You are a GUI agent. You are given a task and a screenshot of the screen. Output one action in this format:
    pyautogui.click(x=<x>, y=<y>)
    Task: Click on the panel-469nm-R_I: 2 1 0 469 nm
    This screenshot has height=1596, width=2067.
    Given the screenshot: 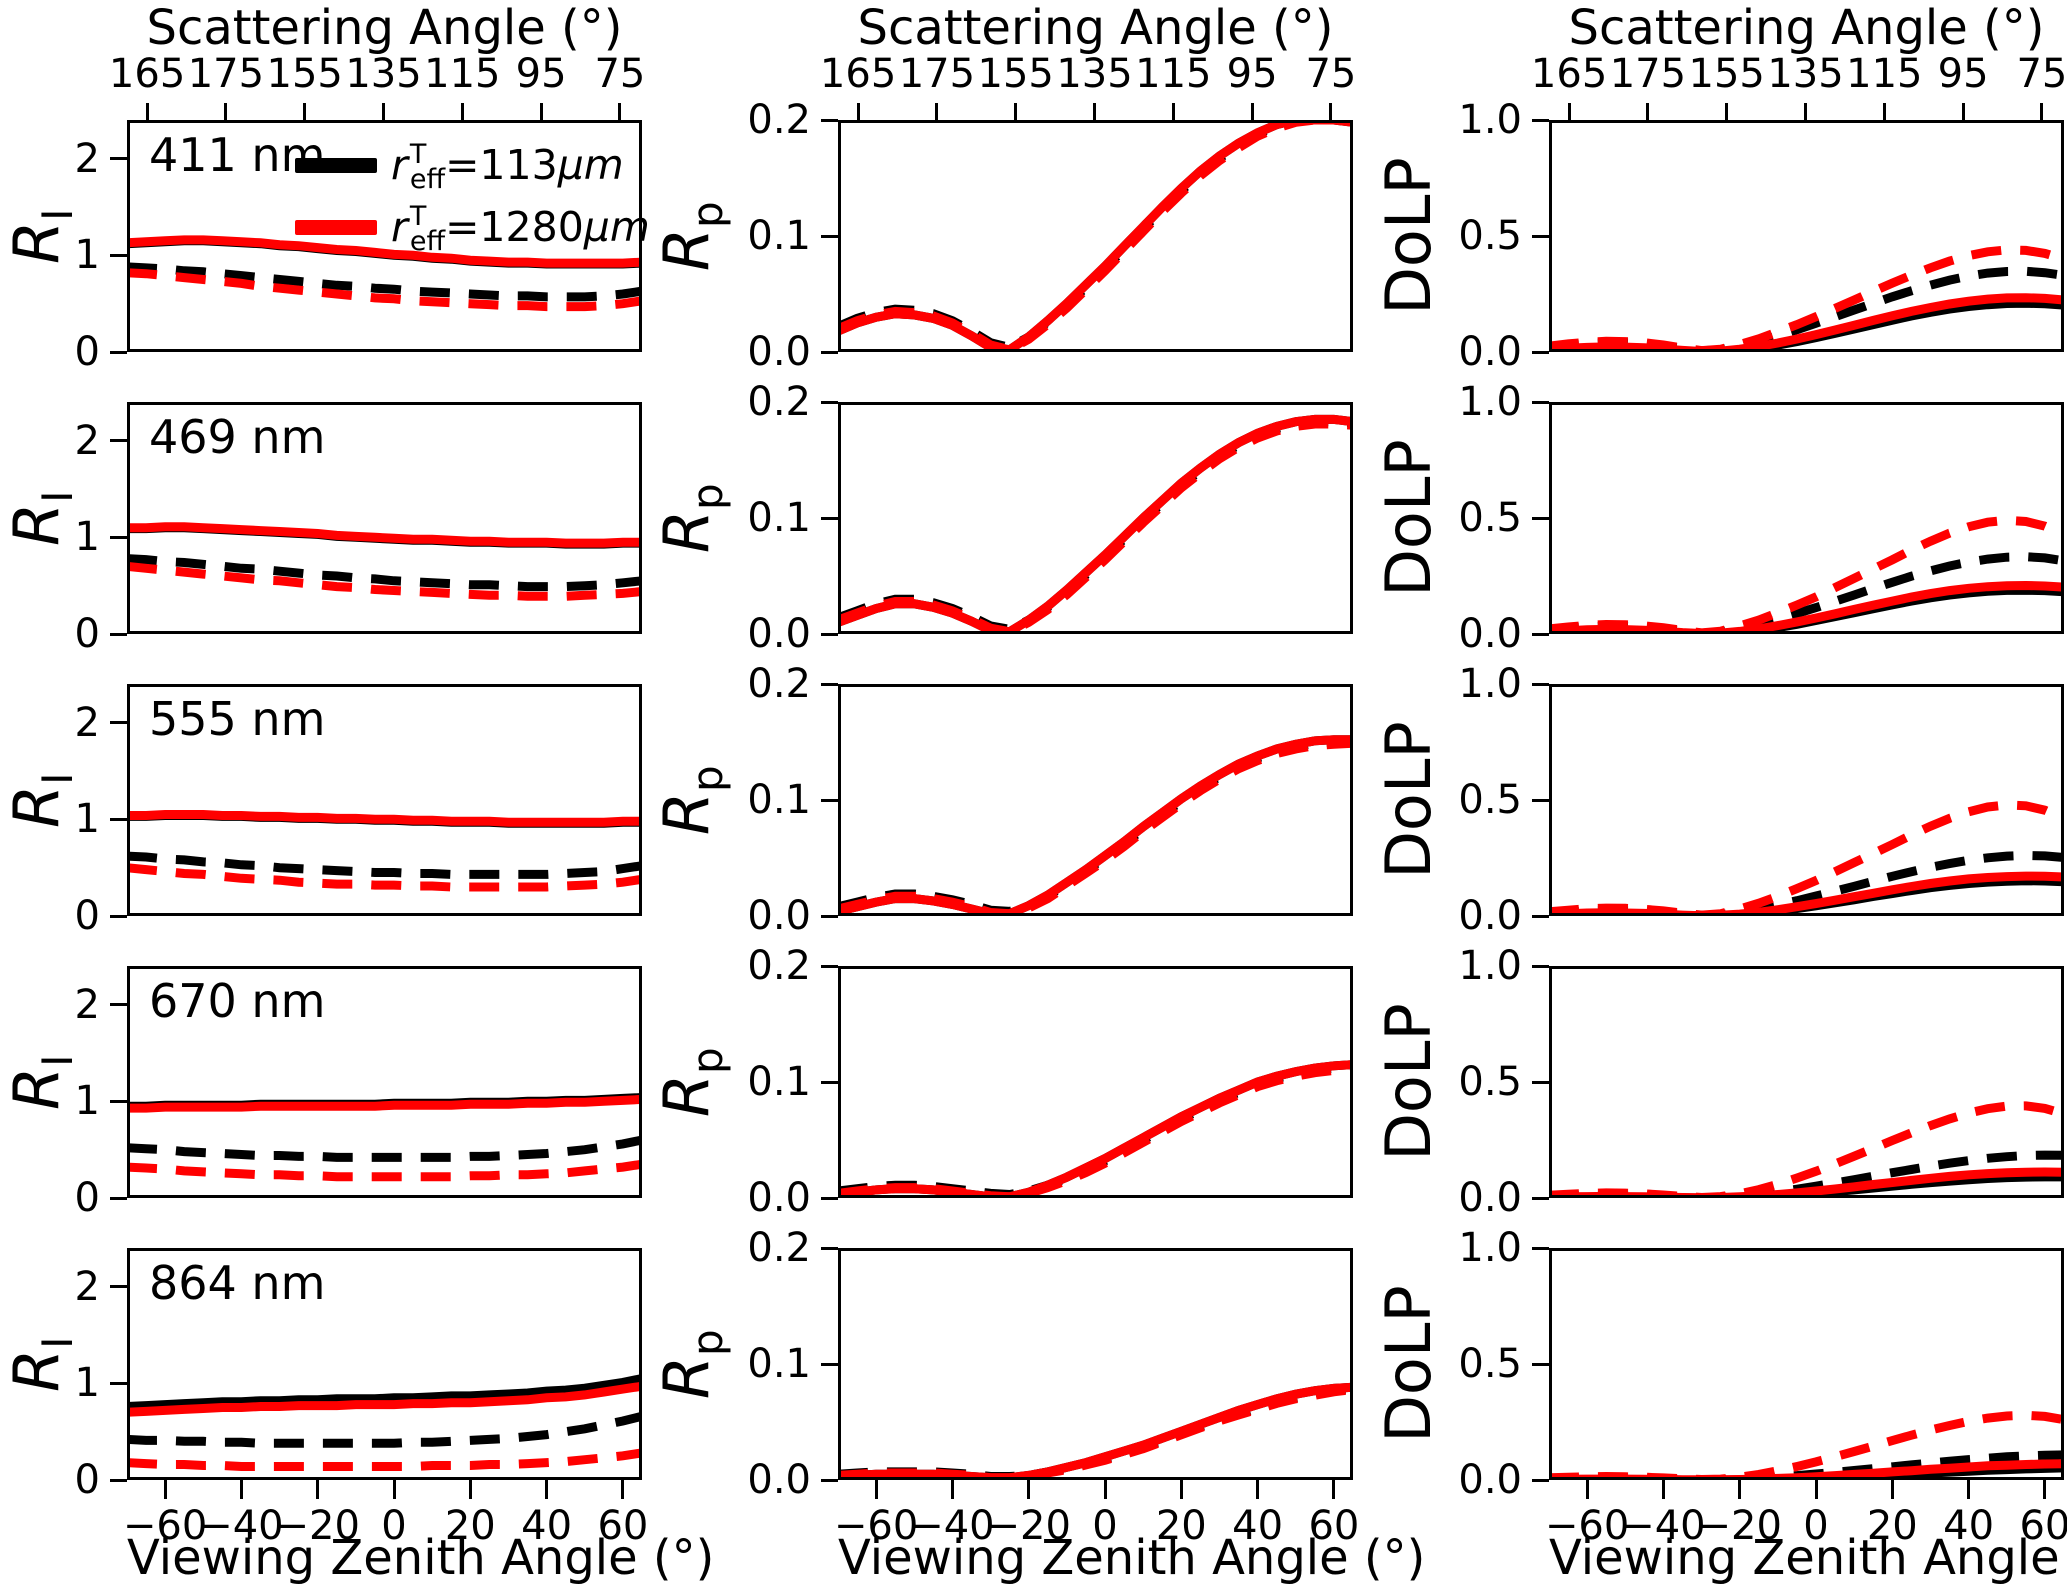 What is the action you would take?
    pyautogui.click(x=358, y=529)
    